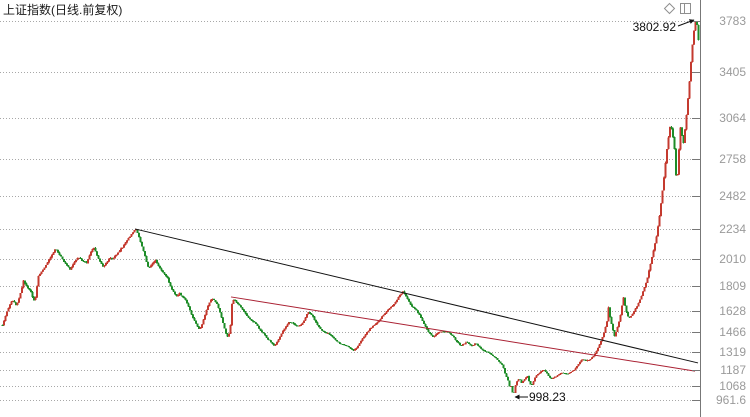  What do you see at coordinates (730, 400) in the screenshot?
I see `y-axis-label: 961.6` at bounding box center [730, 400].